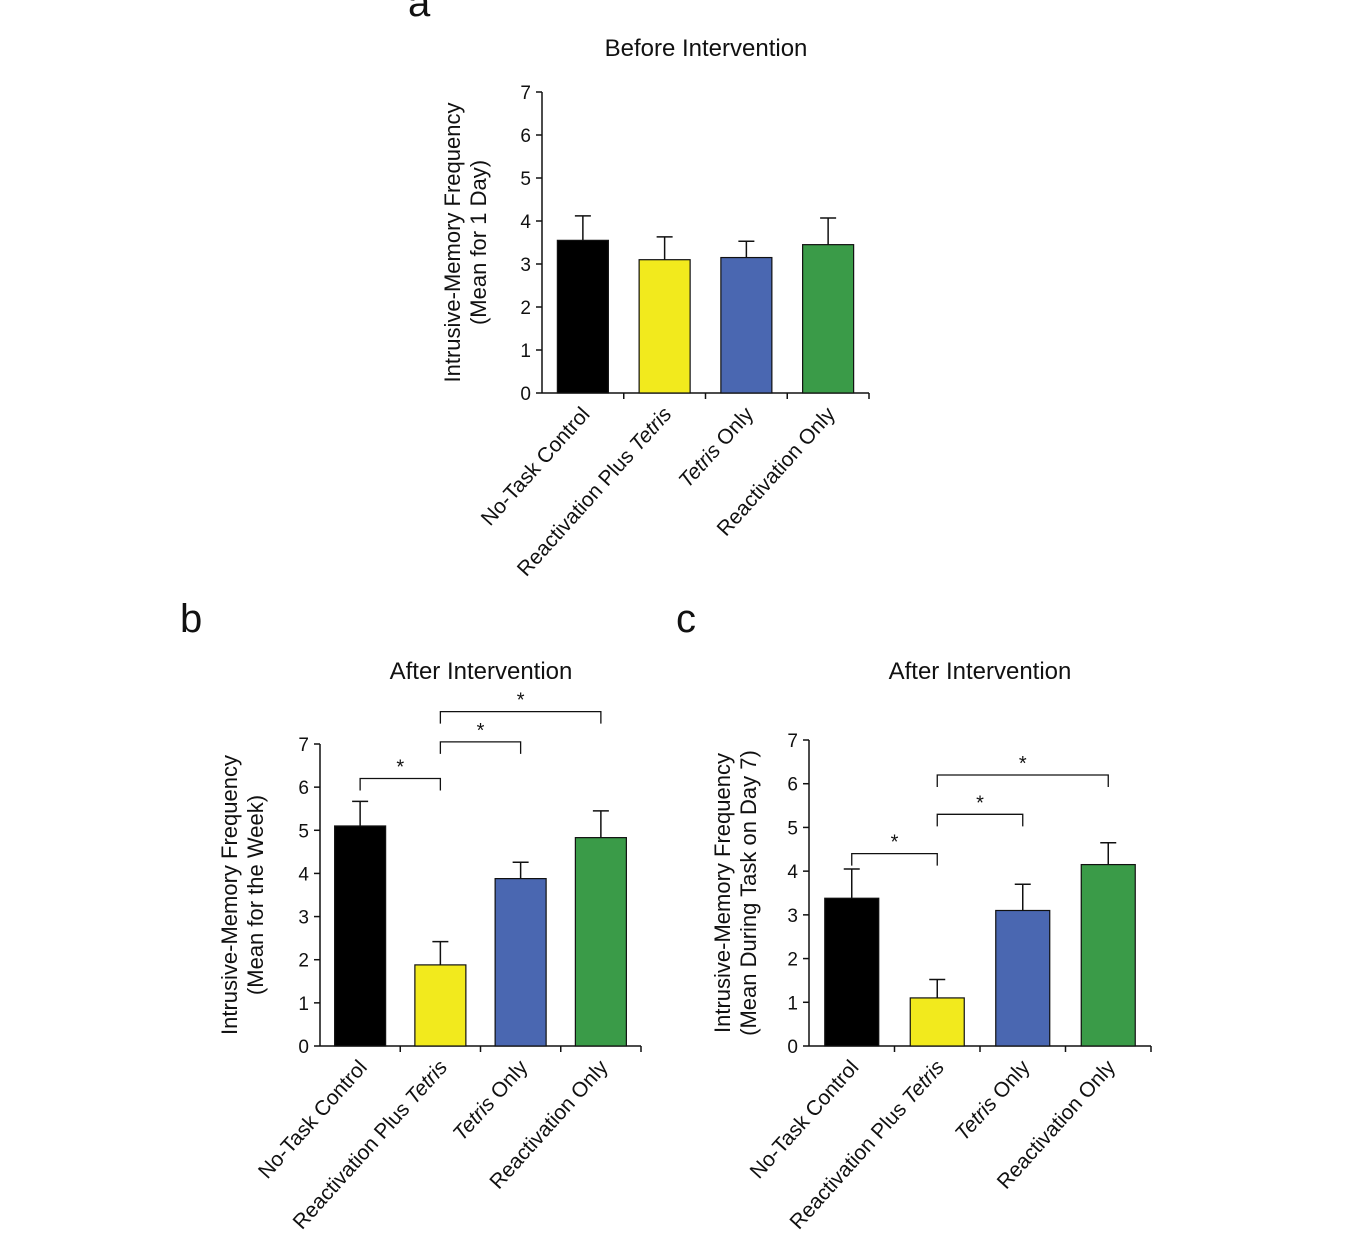  Describe the element at coordinates (481, 671) in the screenshot. I see `chart-title-b: After Intervention` at that location.